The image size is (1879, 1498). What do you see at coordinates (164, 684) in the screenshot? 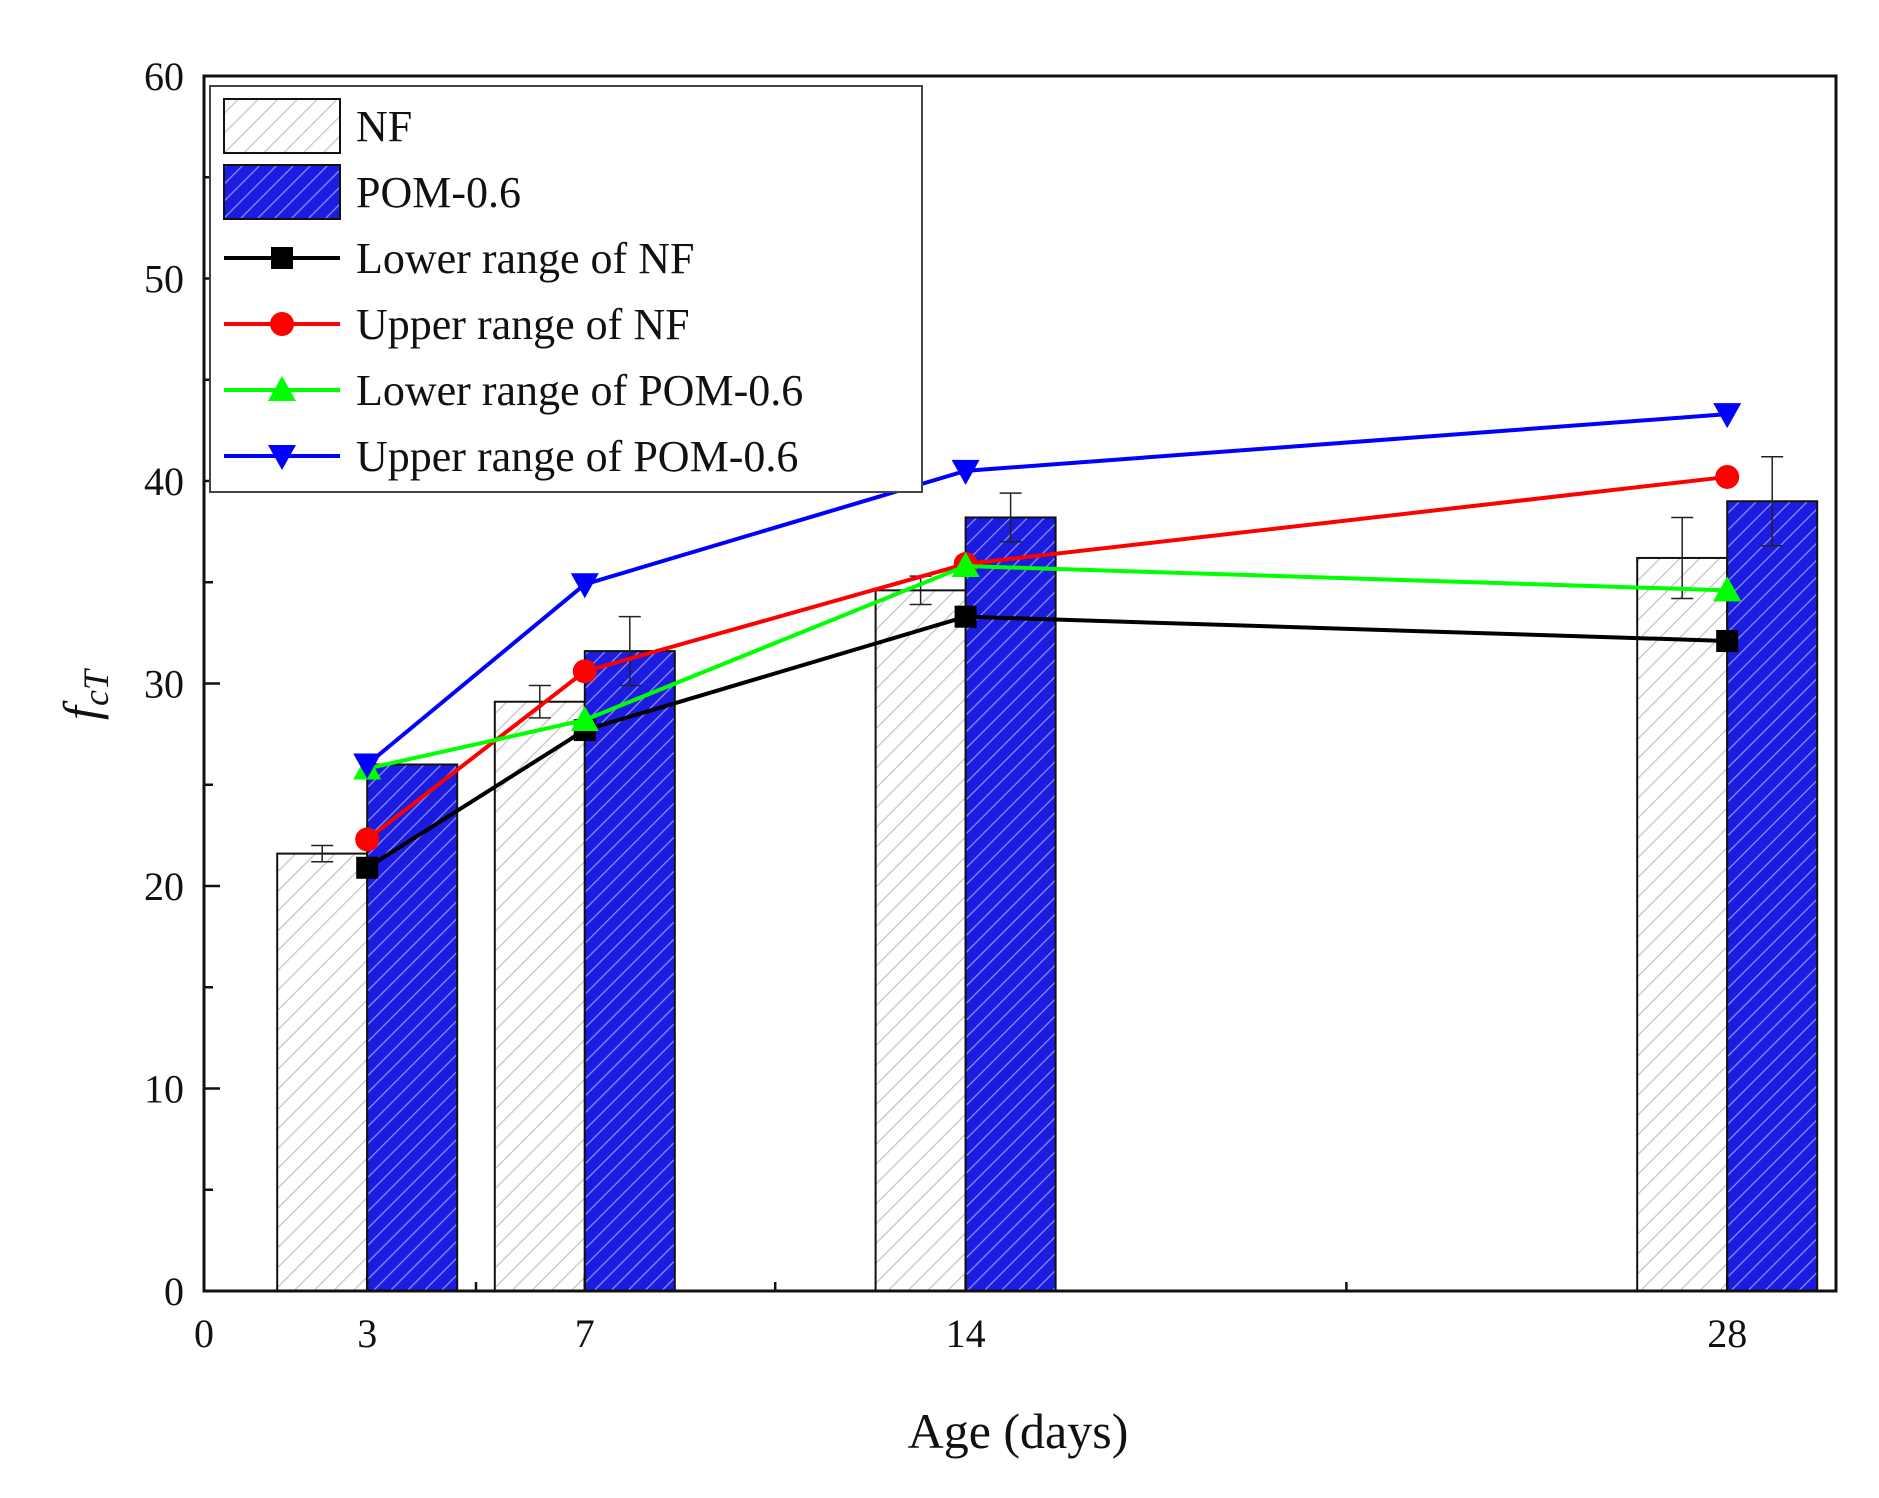
I see `y-tick-label-30: 30` at bounding box center [164, 684].